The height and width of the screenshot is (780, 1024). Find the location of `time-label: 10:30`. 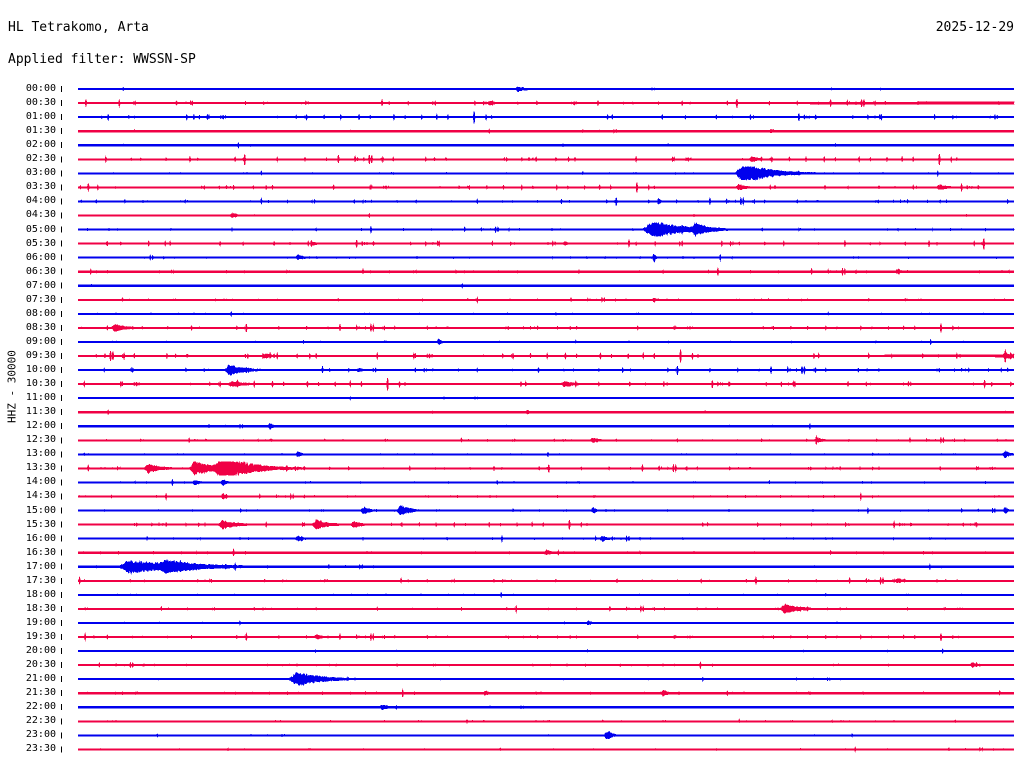

time-label: 10:30 is located at coordinates (40, 384).